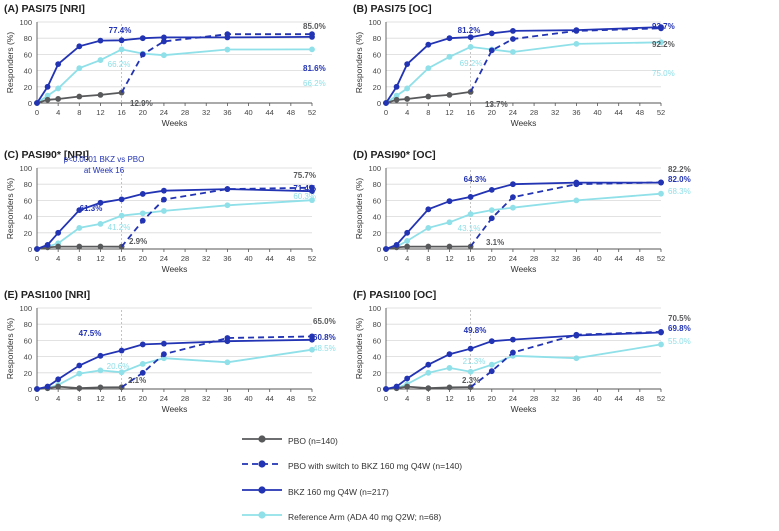 The image size is (779, 531). I want to click on data-label: 81.6%, so click(314, 68).